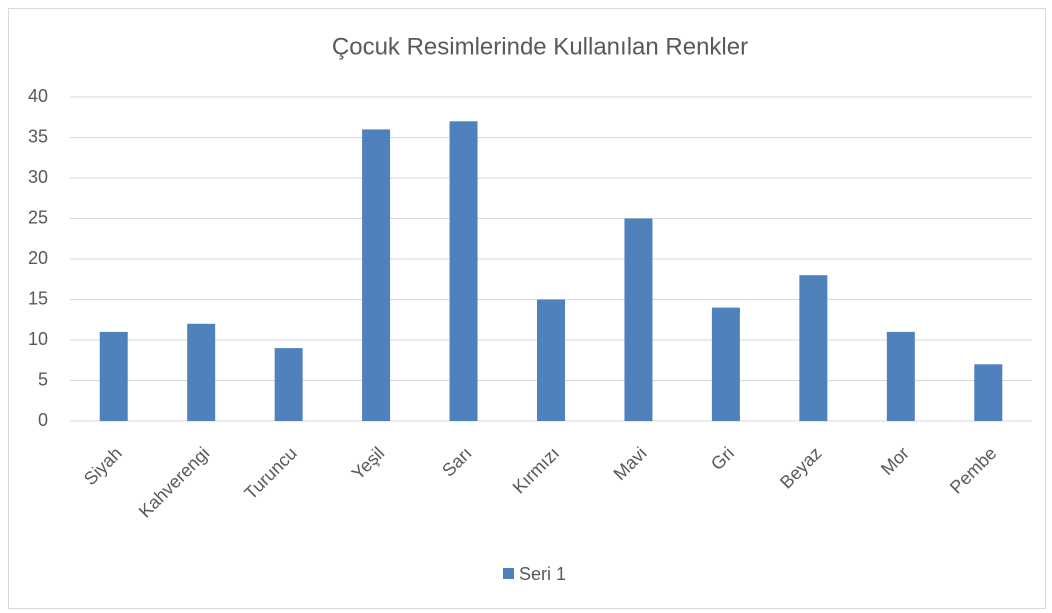 The height and width of the screenshot is (613, 1052). What do you see at coordinates (43, 379) in the screenshot?
I see `y-tick-label: 5` at bounding box center [43, 379].